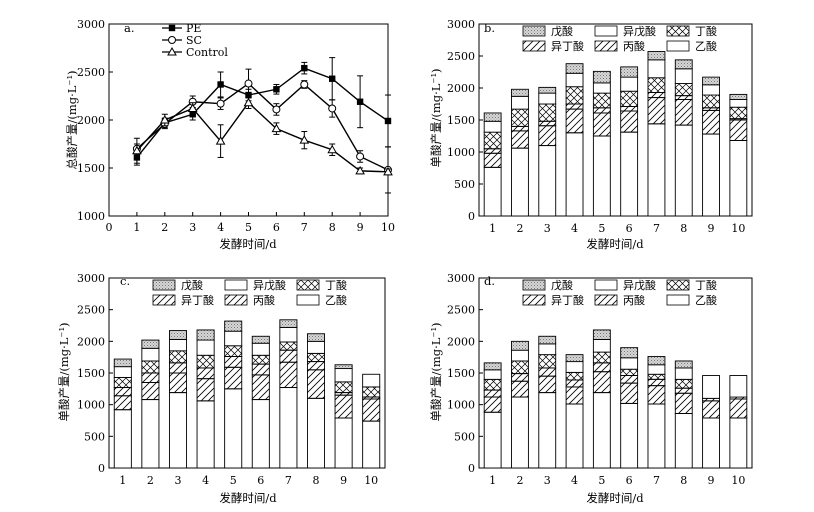 Image resolution: width=814 pixels, height=512 pixels. Describe the element at coordinates (706, 46) in the screenshot. I see `legend-label: 乙酸` at that location.